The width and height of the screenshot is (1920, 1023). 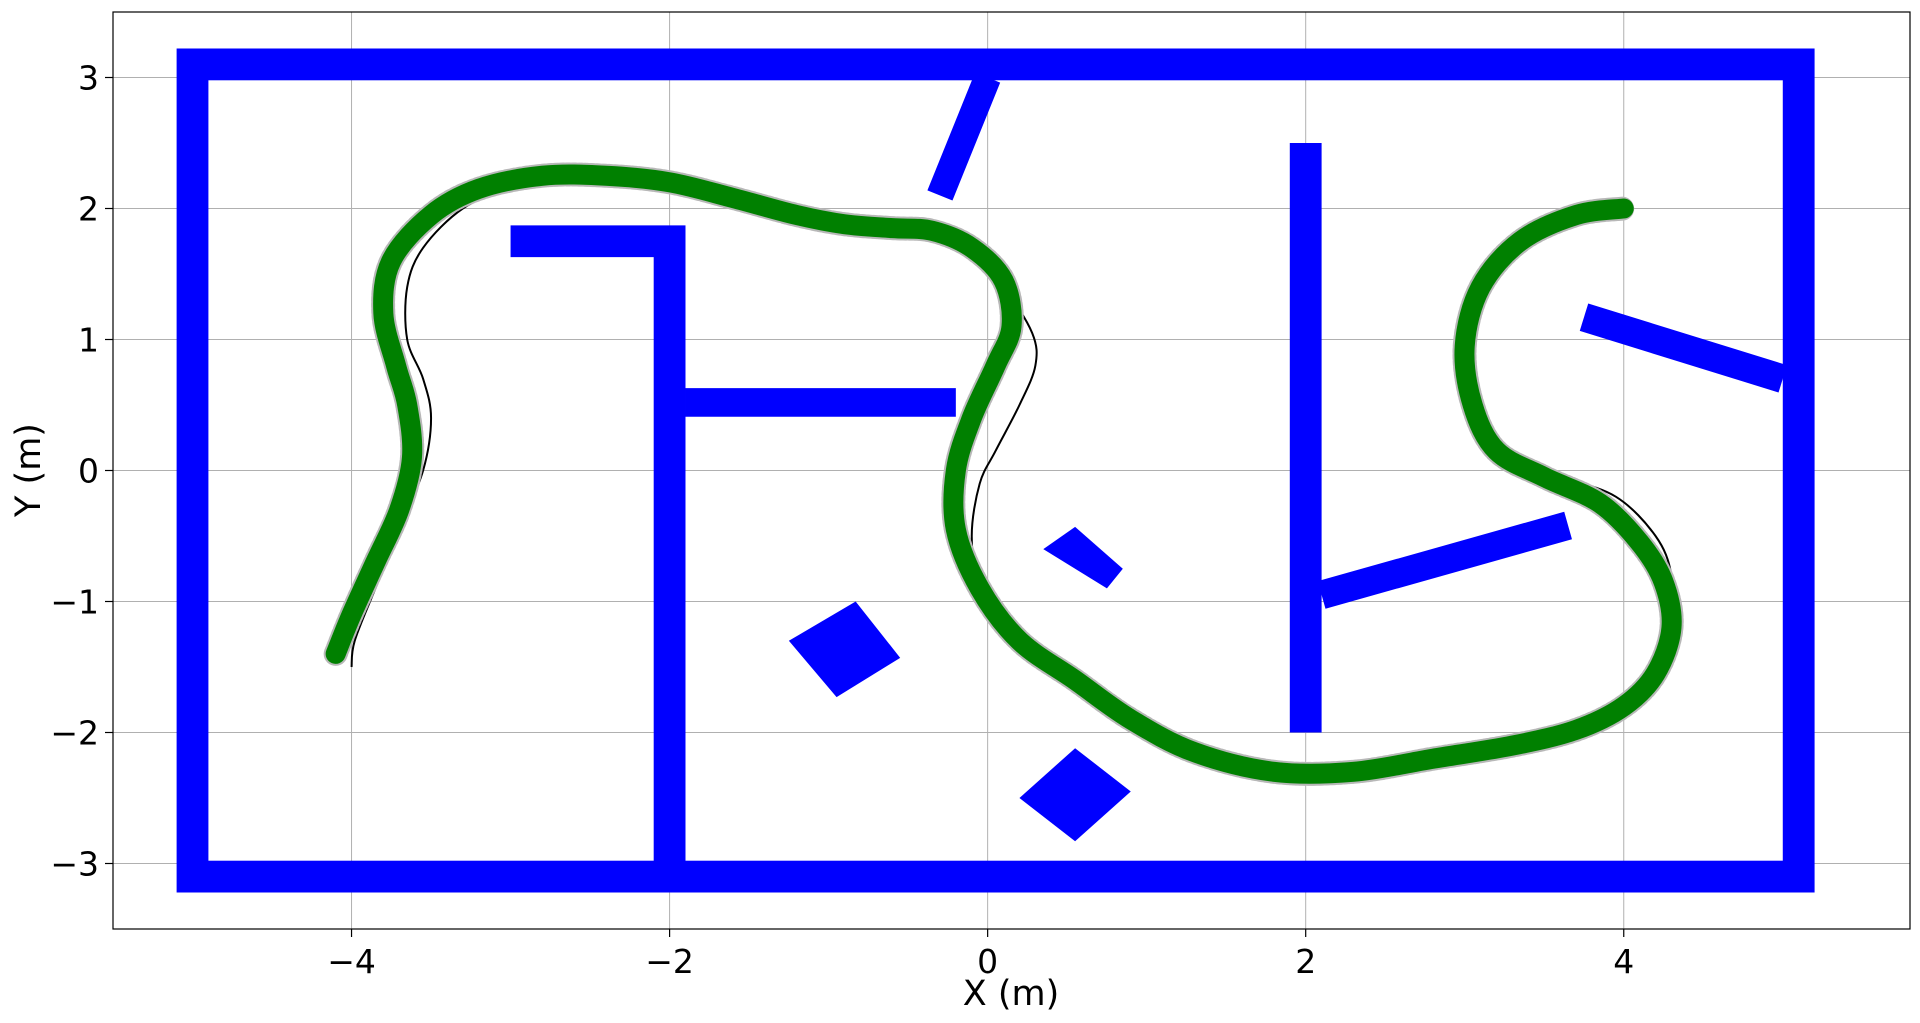 I want to click on x-tick-label: 0, so click(x=987, y=961).